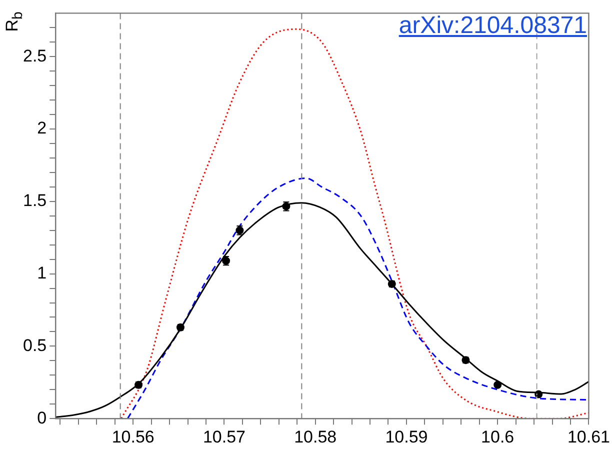 The width and height of the screenshot is (613, 451). I want to click on x-tick-label: 10.6, so click(497, 436).